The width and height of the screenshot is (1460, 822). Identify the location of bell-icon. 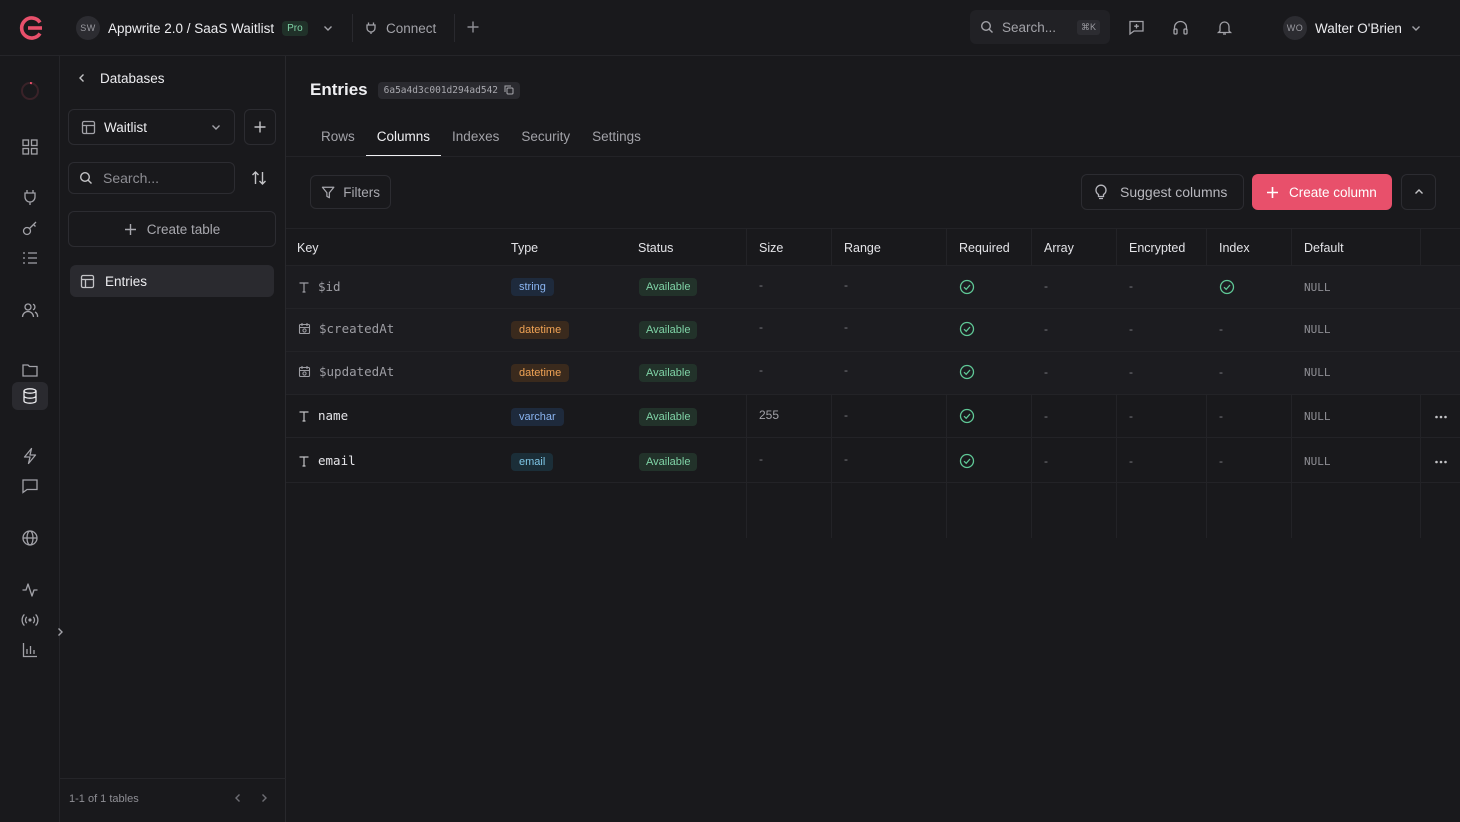
(1224, 27).